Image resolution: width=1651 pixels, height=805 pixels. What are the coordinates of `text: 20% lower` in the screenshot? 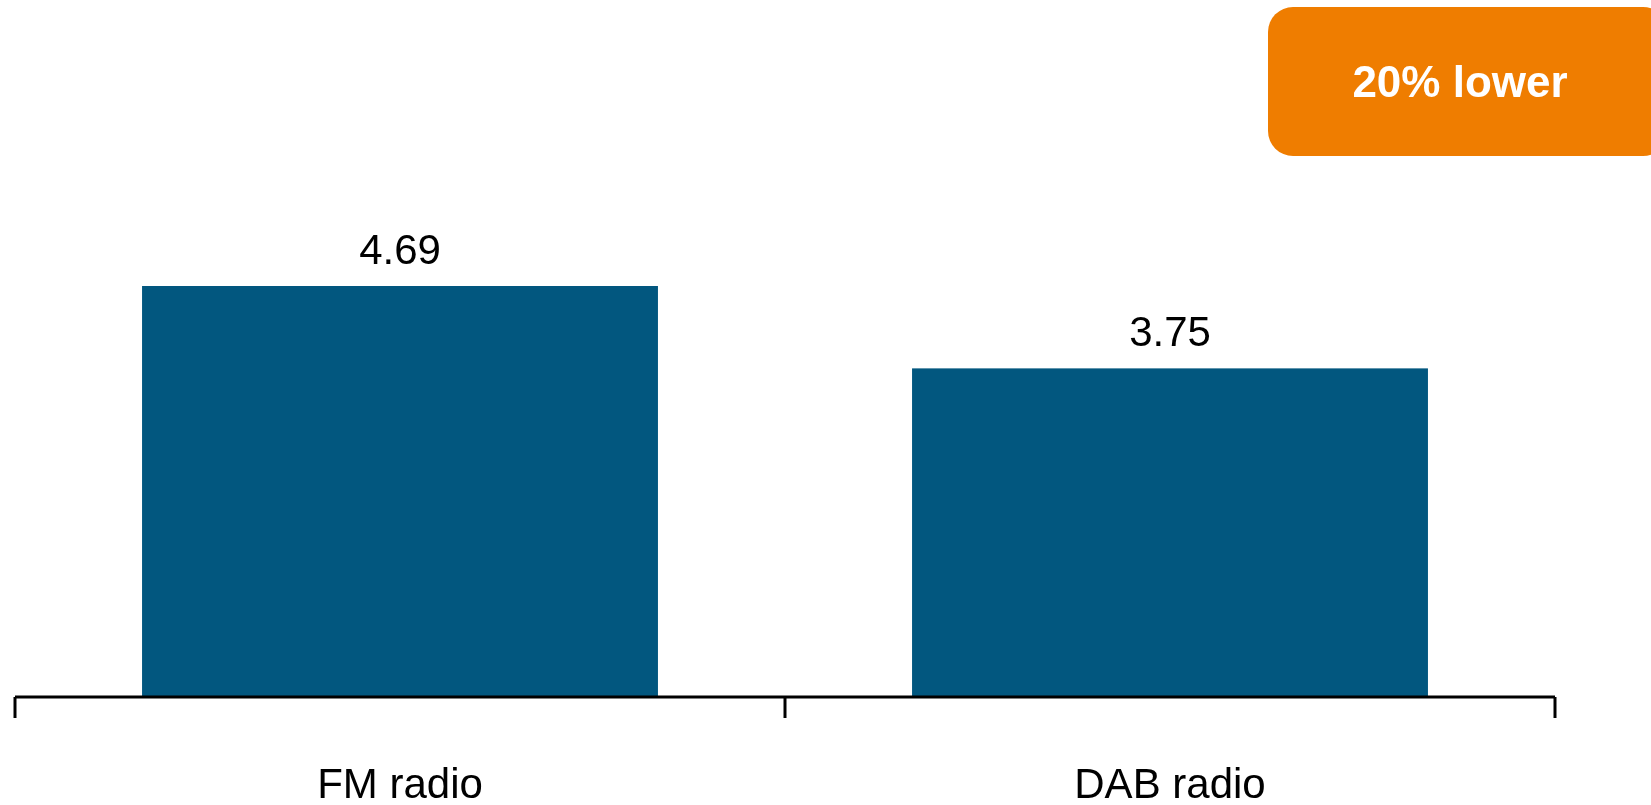 It's located at (1460, 81).